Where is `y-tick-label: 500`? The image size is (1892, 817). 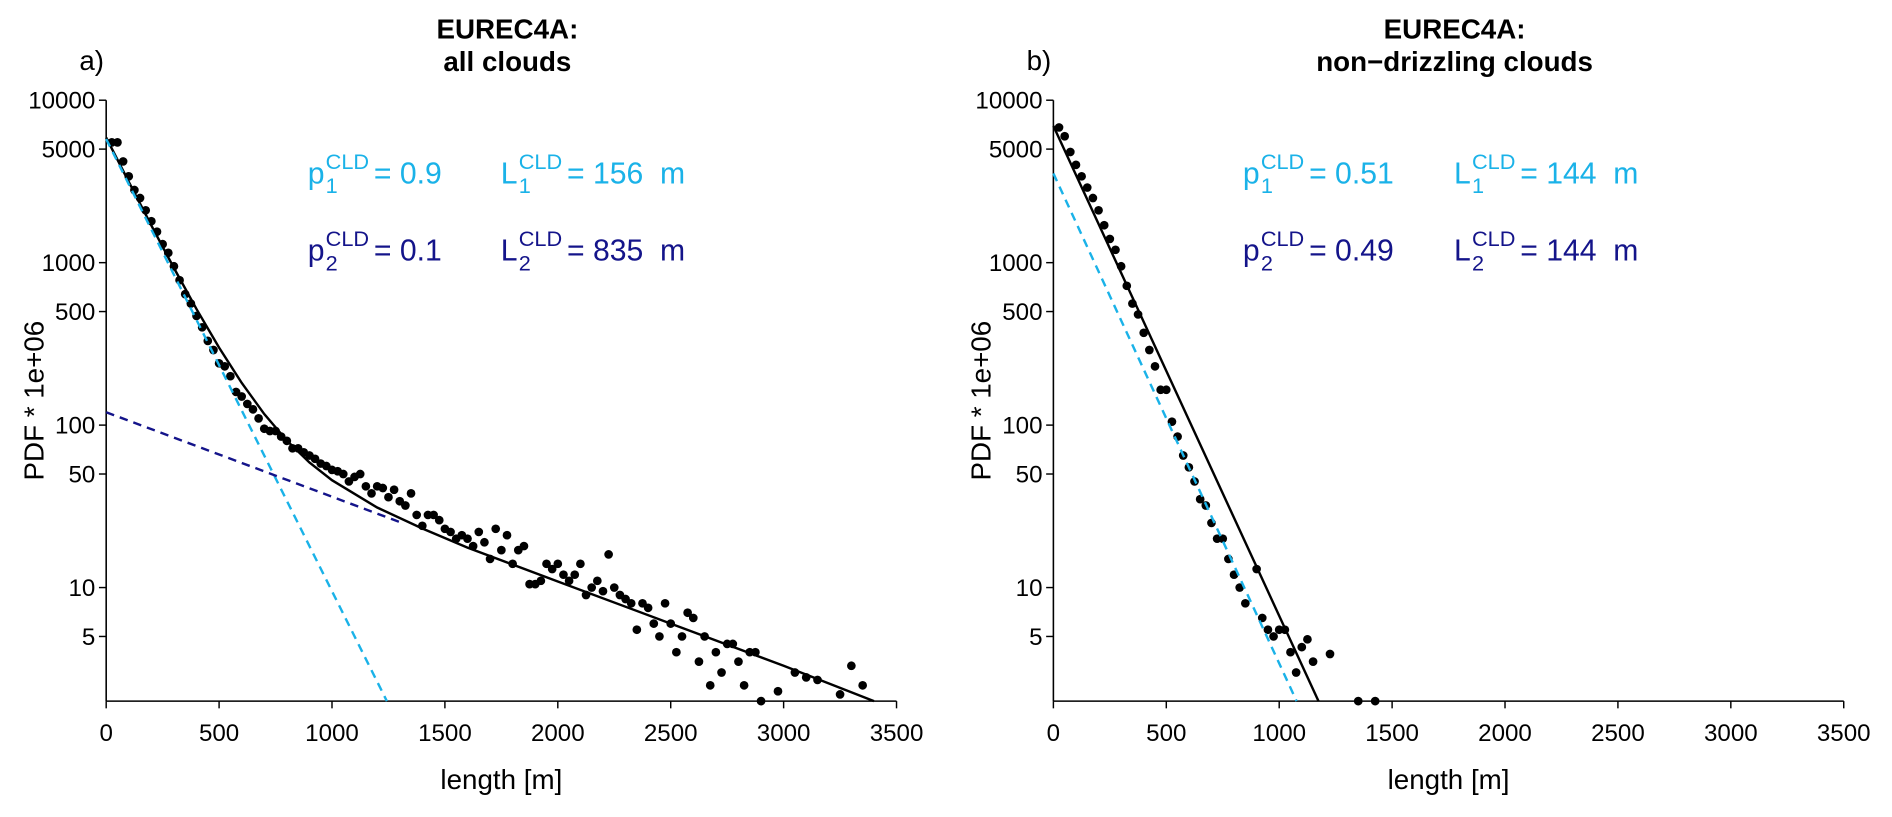
y-tick-label: 500 is located at coordinates (75, 312).